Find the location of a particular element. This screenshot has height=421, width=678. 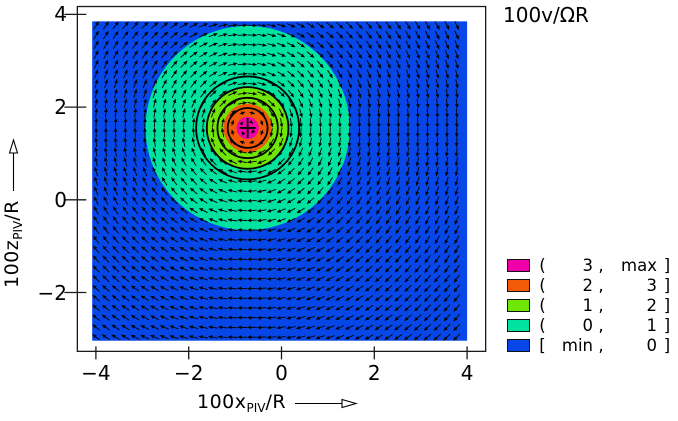

legend-row: (2, 3] is located at coordinates (590, 285).